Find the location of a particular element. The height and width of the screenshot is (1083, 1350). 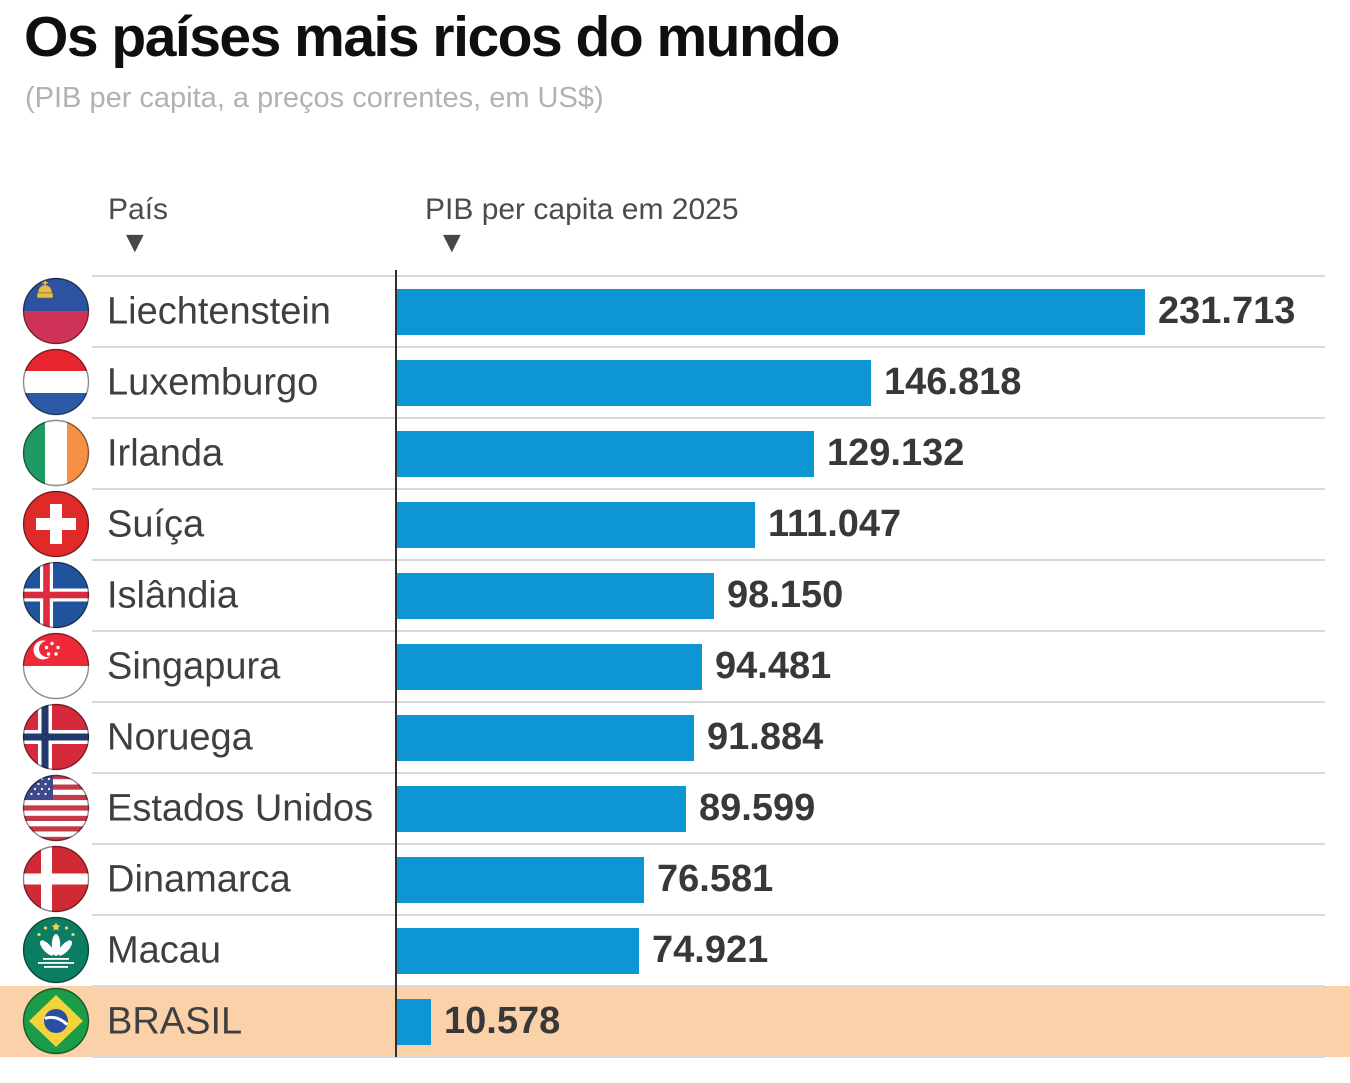

bar-track: 89.599 is located at coordinates (873, 808).